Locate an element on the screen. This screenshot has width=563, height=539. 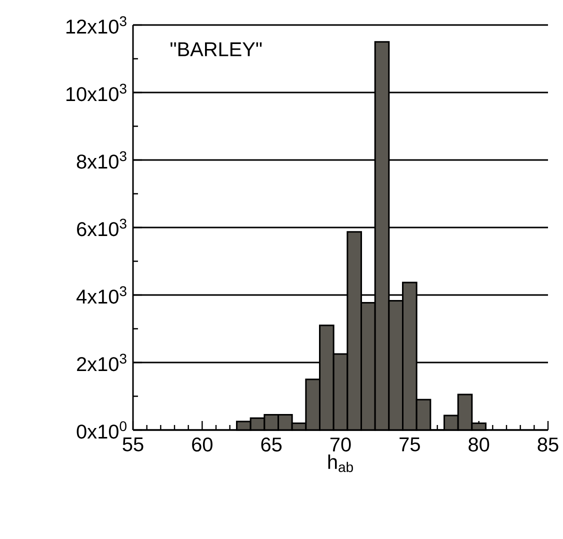
x-tick-label: 80 is located at coordinates (479, 444).